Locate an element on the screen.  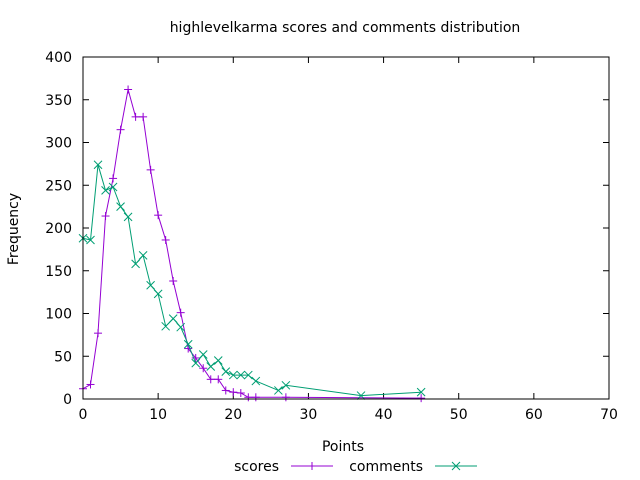
x-tick-label: 40 is located at coordinates (384, 415).